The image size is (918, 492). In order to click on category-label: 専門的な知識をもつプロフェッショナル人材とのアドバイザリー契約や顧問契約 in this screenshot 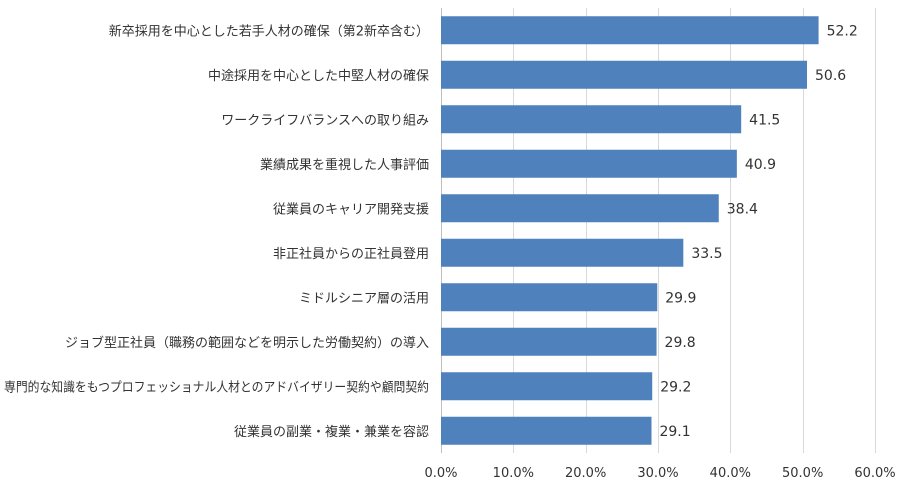, I will do `click(216, 387)`.